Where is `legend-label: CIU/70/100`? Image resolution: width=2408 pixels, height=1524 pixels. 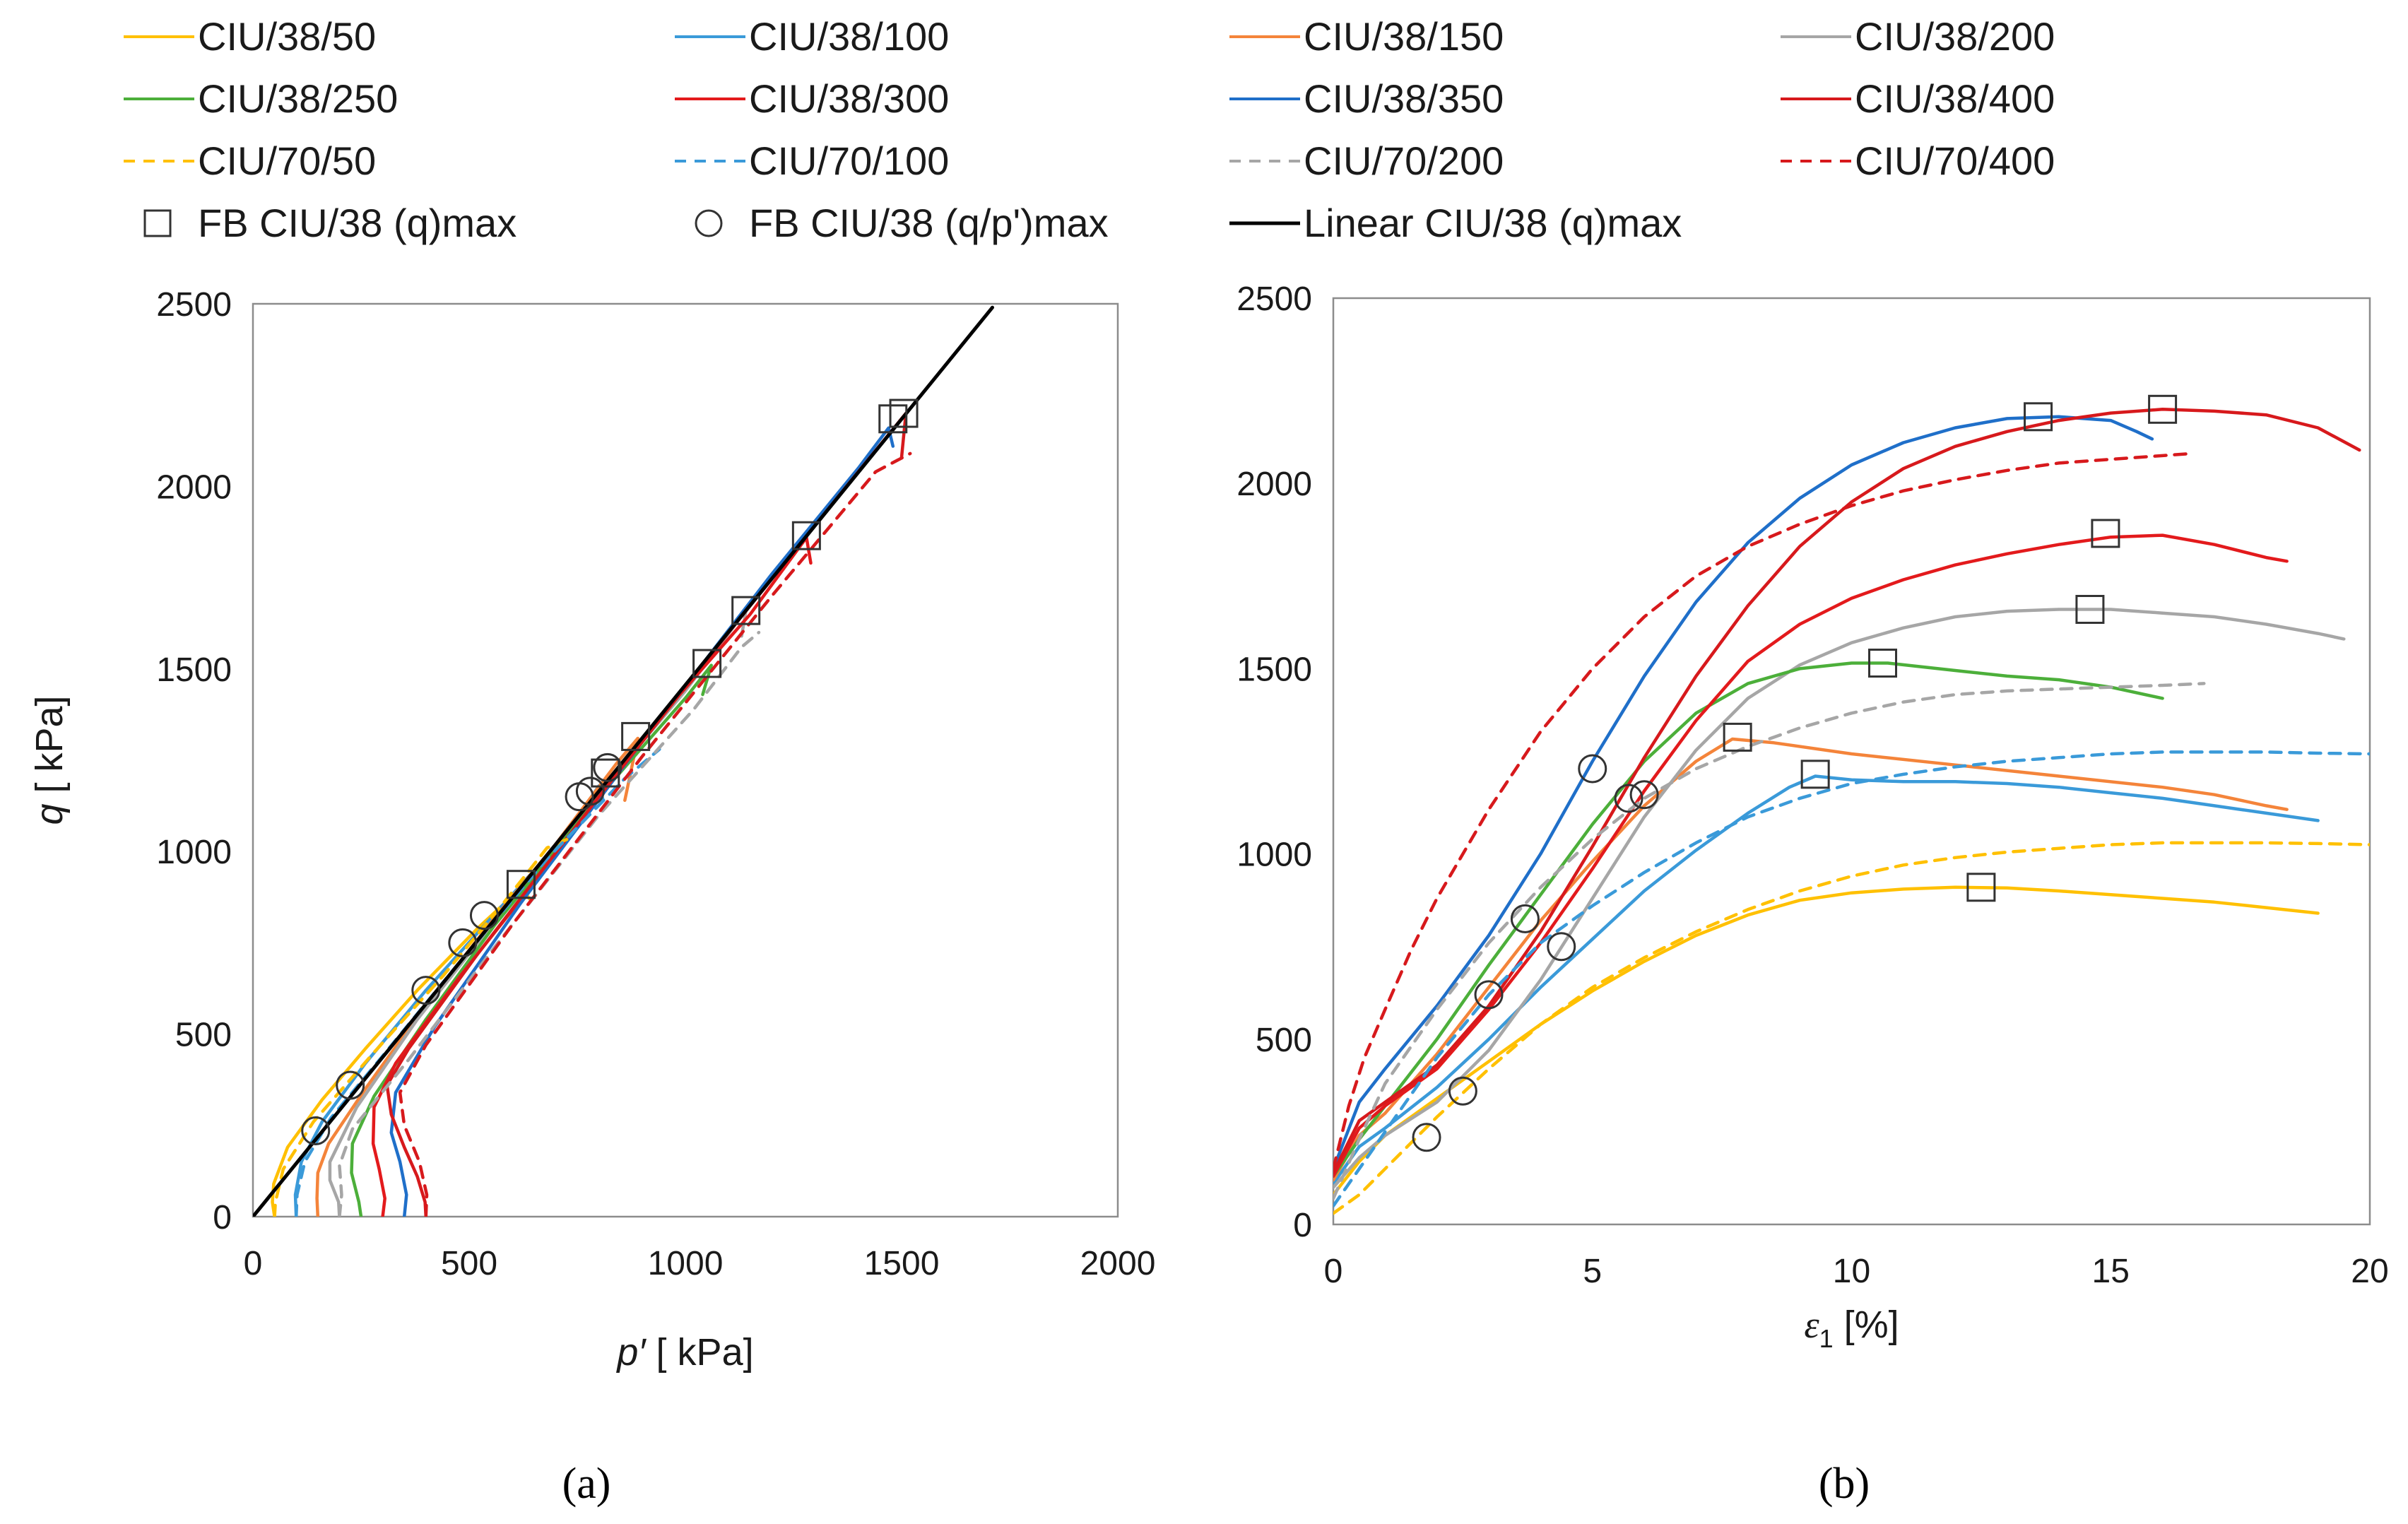 legend-label: CIU/70/100 is located at coordinates (849, 160).